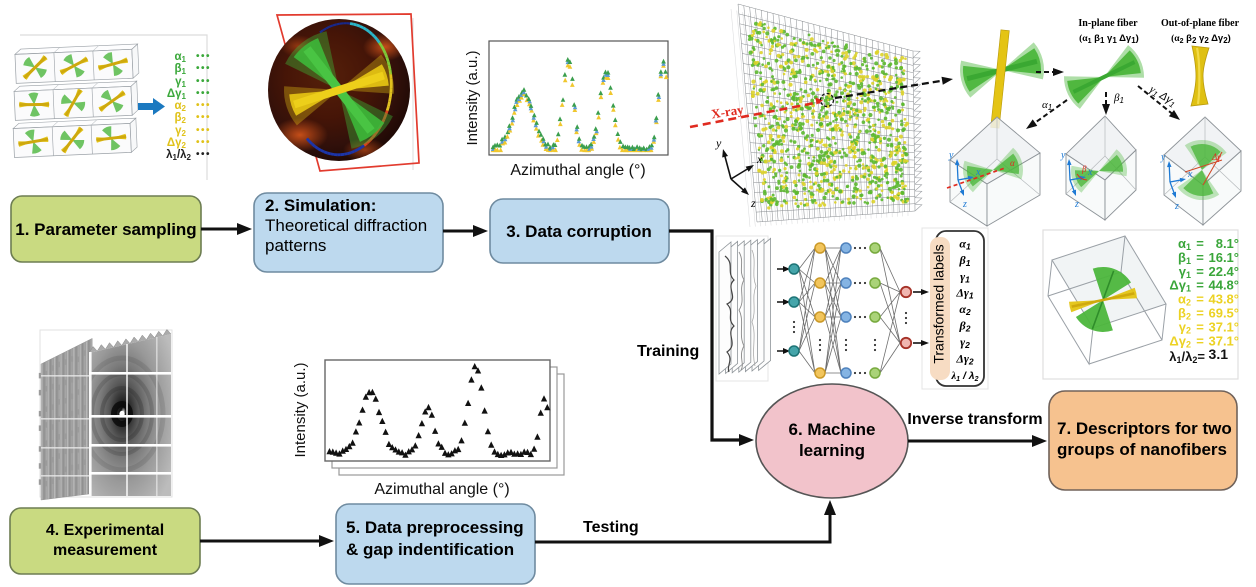  What do you see at coordinates (346, 225) in the screenshot?
I see `svg-text: Theoretical diffraction` at bounding box center [346, 225].